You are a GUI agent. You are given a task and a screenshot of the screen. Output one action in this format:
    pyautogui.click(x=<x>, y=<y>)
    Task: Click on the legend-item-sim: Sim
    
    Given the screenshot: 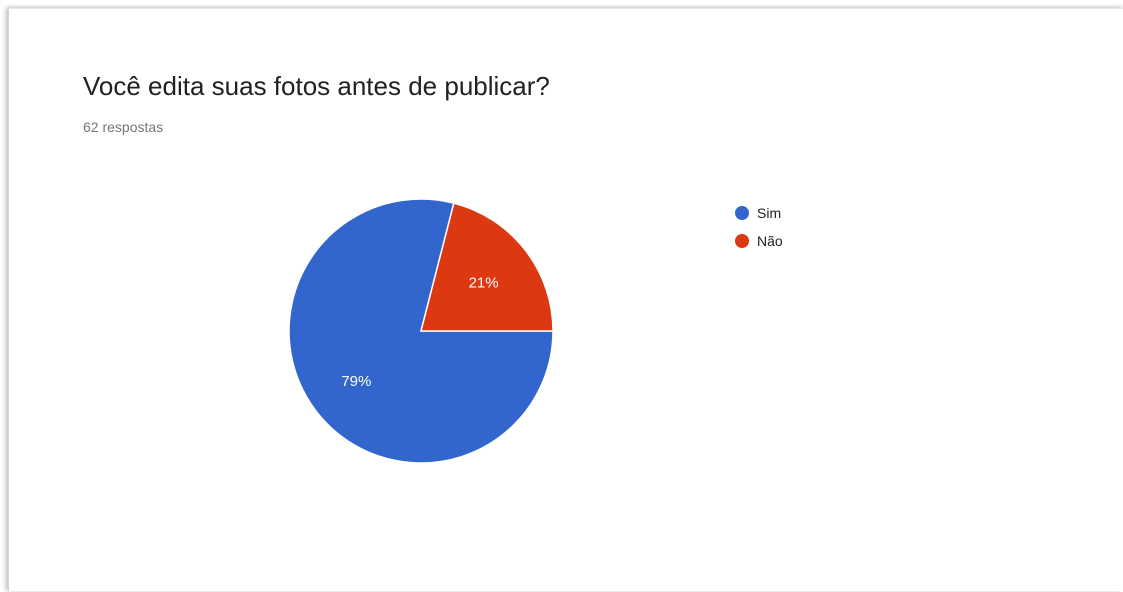 What is the action you would take?
    pyautogui.click(x=759, y=213)
    